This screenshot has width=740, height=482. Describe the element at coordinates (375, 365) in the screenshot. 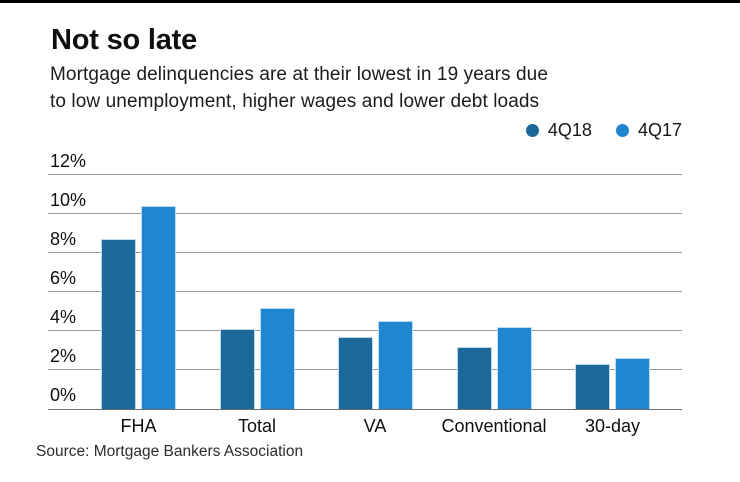

I see `bar-group-va` at that location.